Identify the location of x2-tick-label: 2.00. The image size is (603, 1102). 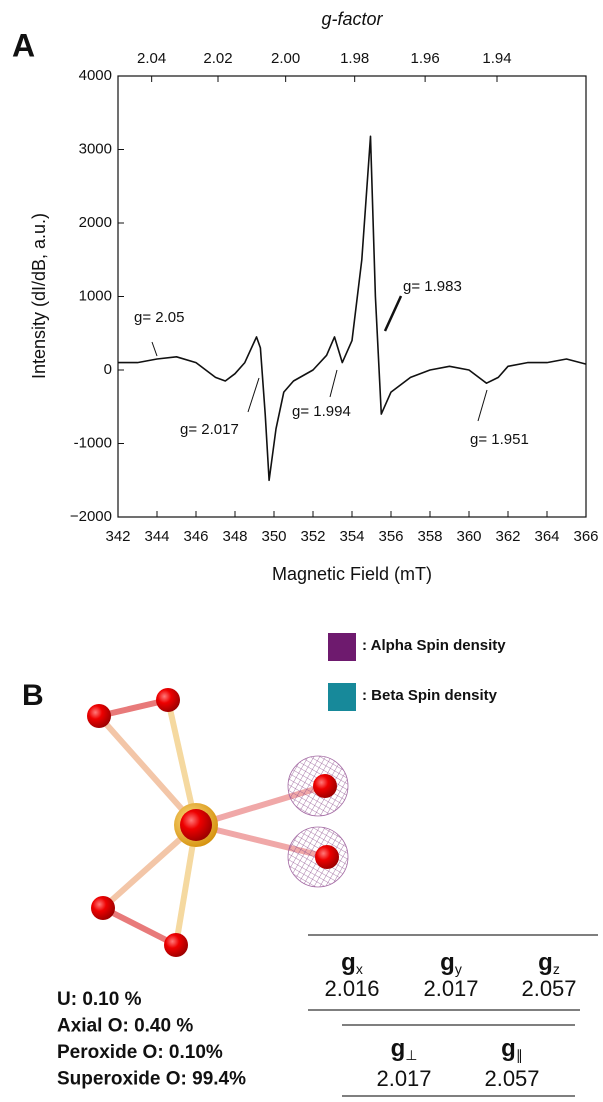
(285, 58).